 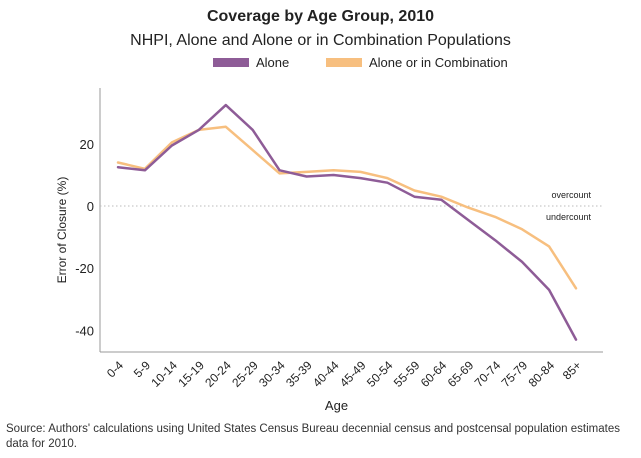 I want to click on x-tick-label: 60-64, so click(x=434, y=374).